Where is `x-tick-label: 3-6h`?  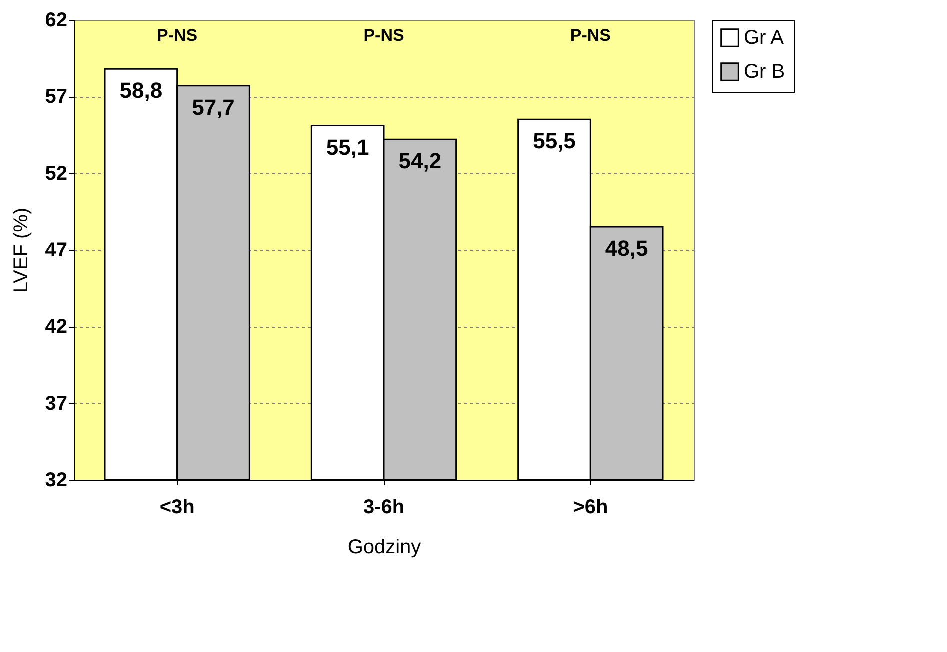 x-tick-label: 3-6h is located at coordinates (384, 507).